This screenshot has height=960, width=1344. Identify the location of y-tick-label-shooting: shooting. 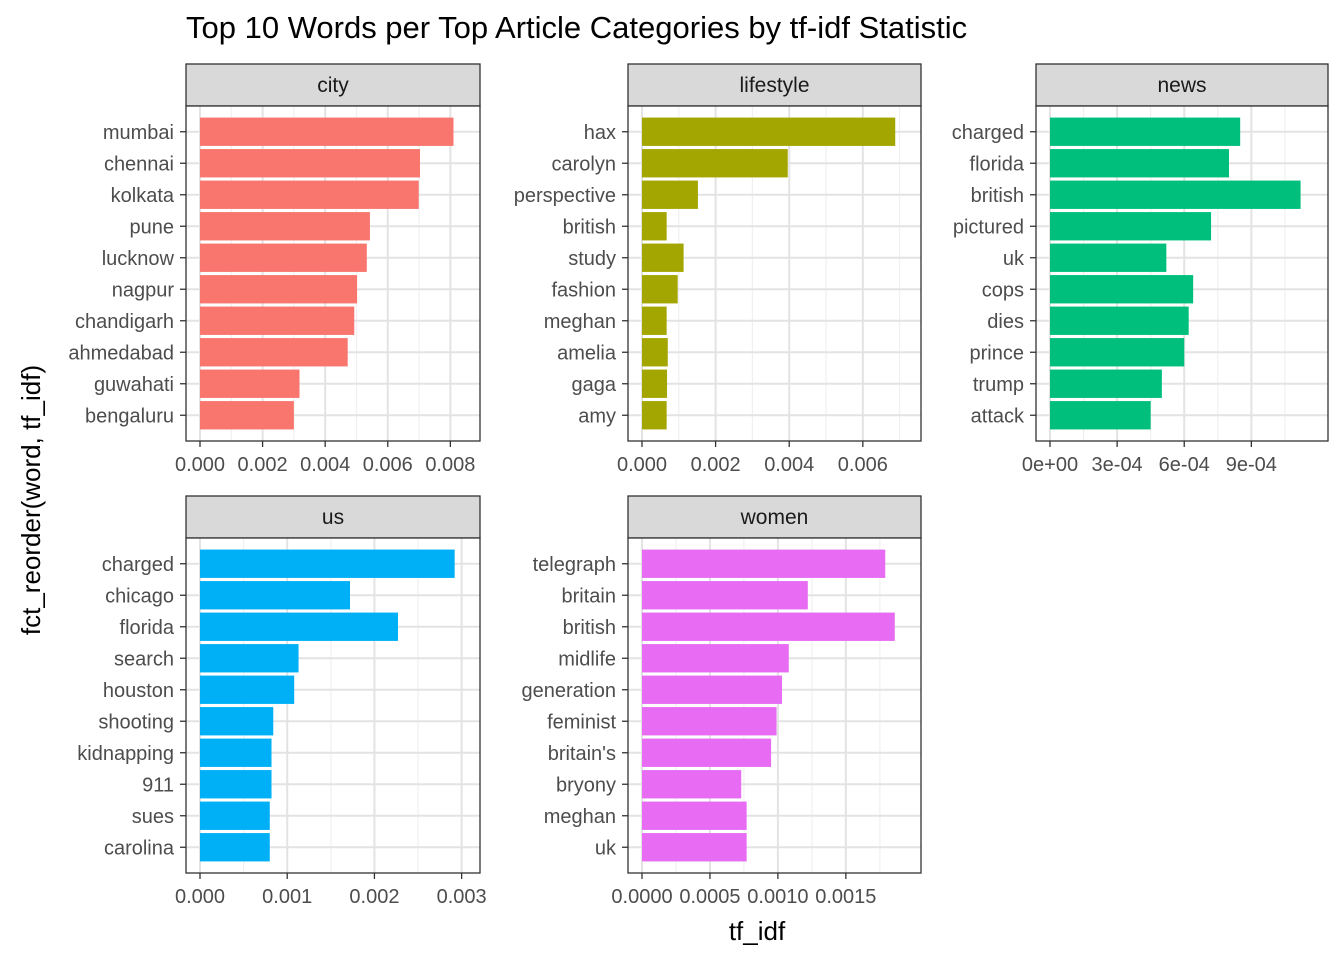
(136, 722).